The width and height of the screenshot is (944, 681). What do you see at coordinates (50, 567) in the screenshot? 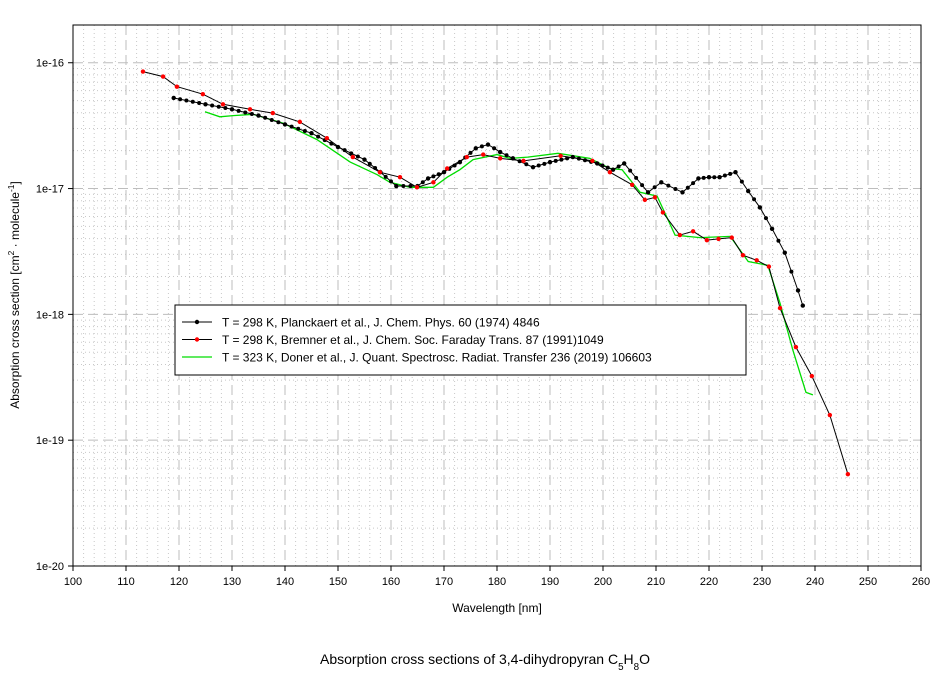
I see `y-tick-label: 1e-20` at bounding box center [50, 567].